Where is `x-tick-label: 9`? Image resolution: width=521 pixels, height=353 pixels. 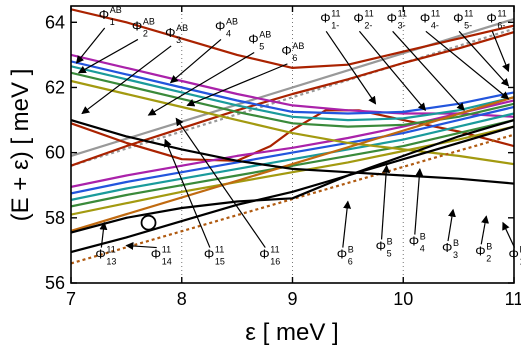
x-tick-label: 9 is located at coordinates (292, 299).